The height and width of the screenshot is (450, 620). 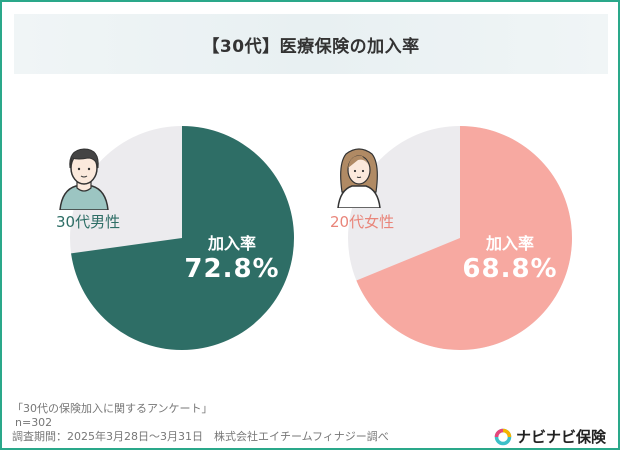 I want to click on pie-label-male: 加入率 72.8%, so click(x=232, y=257).